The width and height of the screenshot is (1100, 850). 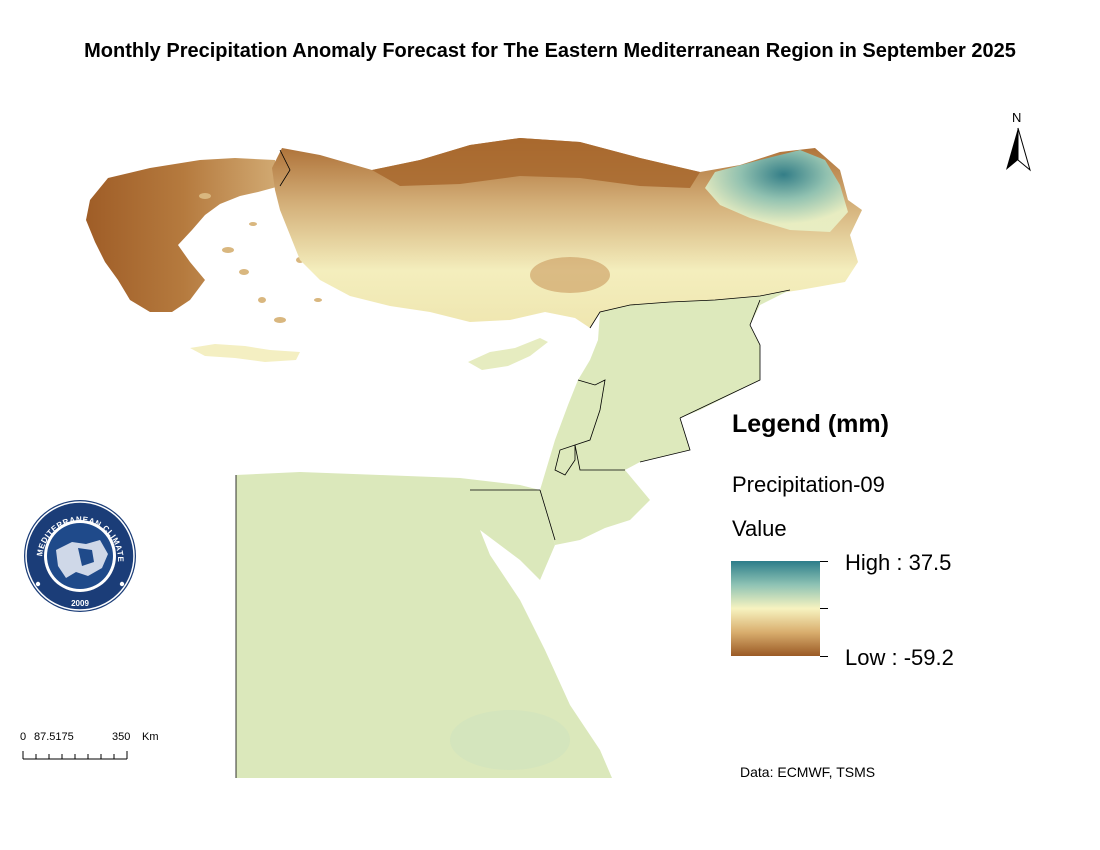 I want to click on data-credit: Data: ECMWF, TSMS, so click(x=808, y=772).